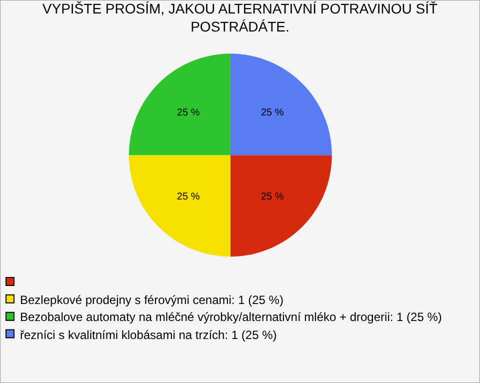 This screenshot has width=480, height=383. I want to click on legend-label: Bezobalove automaty na mléčné výrobky/alternativní mléko + drogerii: 1 (25 %), so click(231, 317).